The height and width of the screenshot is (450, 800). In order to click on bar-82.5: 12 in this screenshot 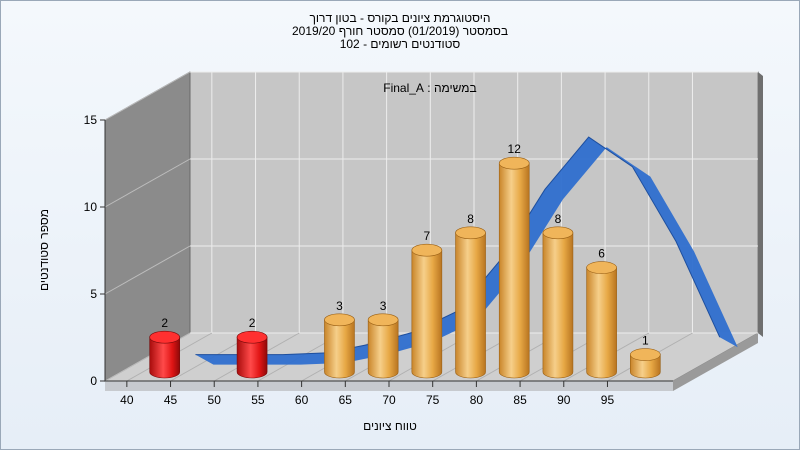, I will do `click(514, 260)`.